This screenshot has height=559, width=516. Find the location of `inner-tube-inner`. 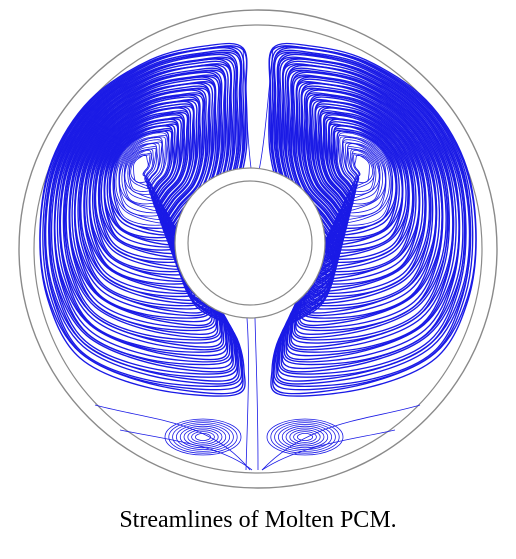

inner-tube-inner is located at coordinates (250, 243).